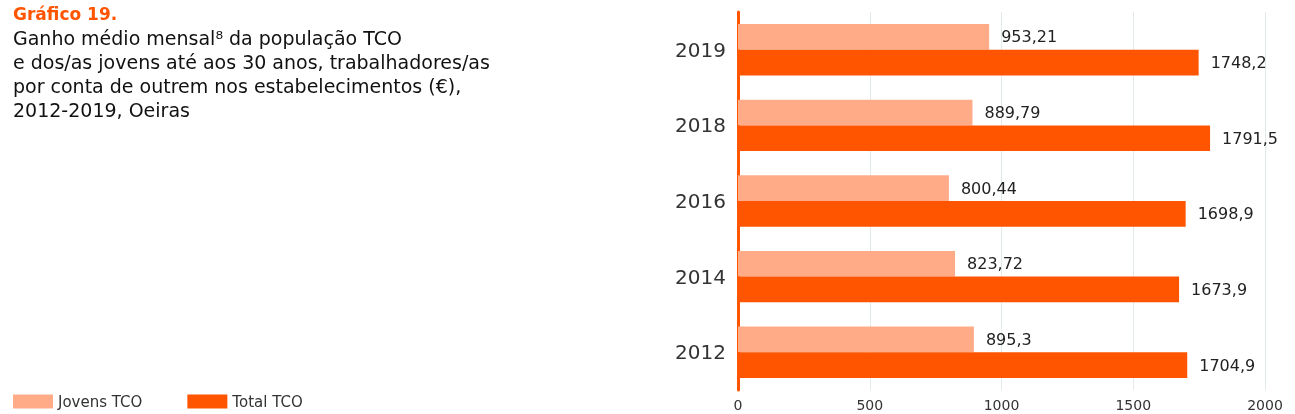 The height and width of the screenshot is (414, 1295). I want to click on data-label: 1698,9, so click(1225, 214).